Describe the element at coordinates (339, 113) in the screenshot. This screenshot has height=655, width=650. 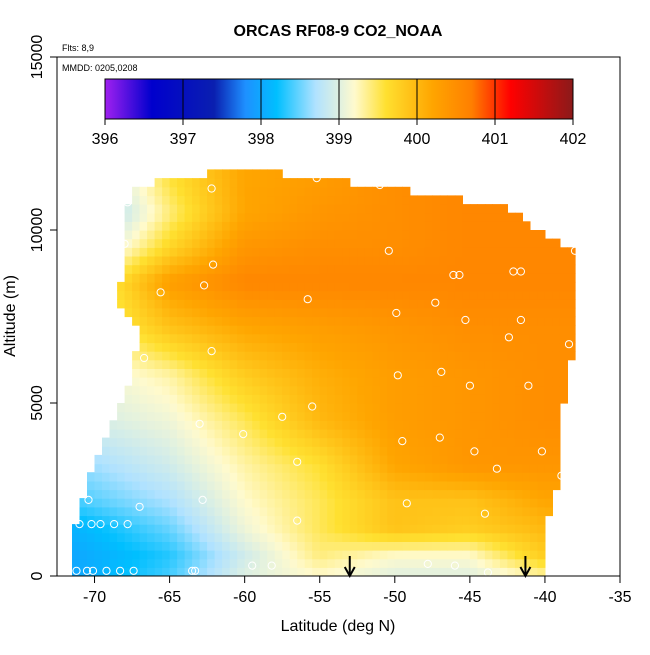
I see `colorbar: 396 397 398 399 400 401 402` at that location.